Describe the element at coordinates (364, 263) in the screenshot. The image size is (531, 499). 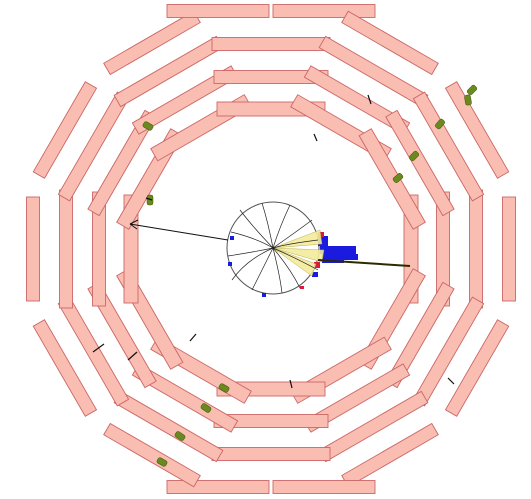
I see `muon-track-right` at that location.